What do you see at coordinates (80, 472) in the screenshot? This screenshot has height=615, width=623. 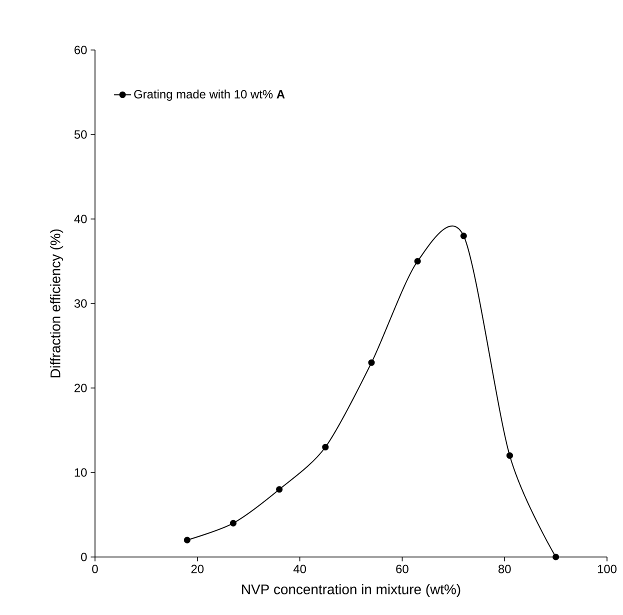 I see `y-tick-label: 10` at bounding box center [80, 472].